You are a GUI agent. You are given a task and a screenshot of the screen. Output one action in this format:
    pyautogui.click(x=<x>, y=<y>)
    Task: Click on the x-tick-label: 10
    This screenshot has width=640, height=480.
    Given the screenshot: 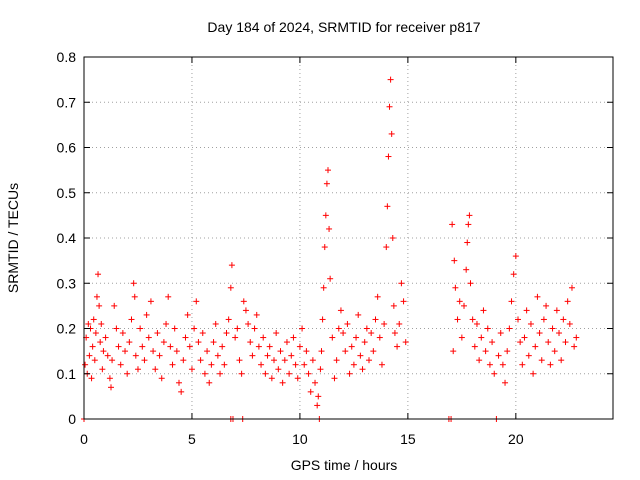 What is the action you would take?
    pyautogui.click(x=300, y=439)
    